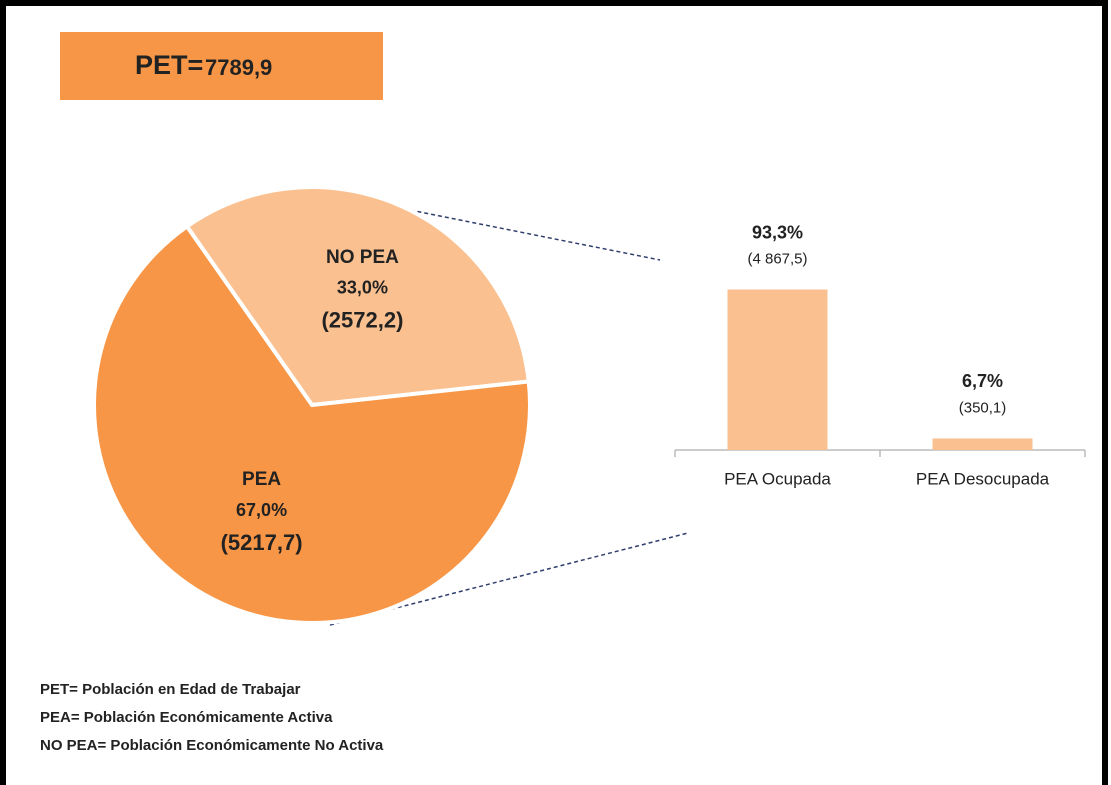  What do you see at coordinates (362, 288) in the screenshot?
I see `slice-value-label: 33,0%` at bounding box center [362, 288].